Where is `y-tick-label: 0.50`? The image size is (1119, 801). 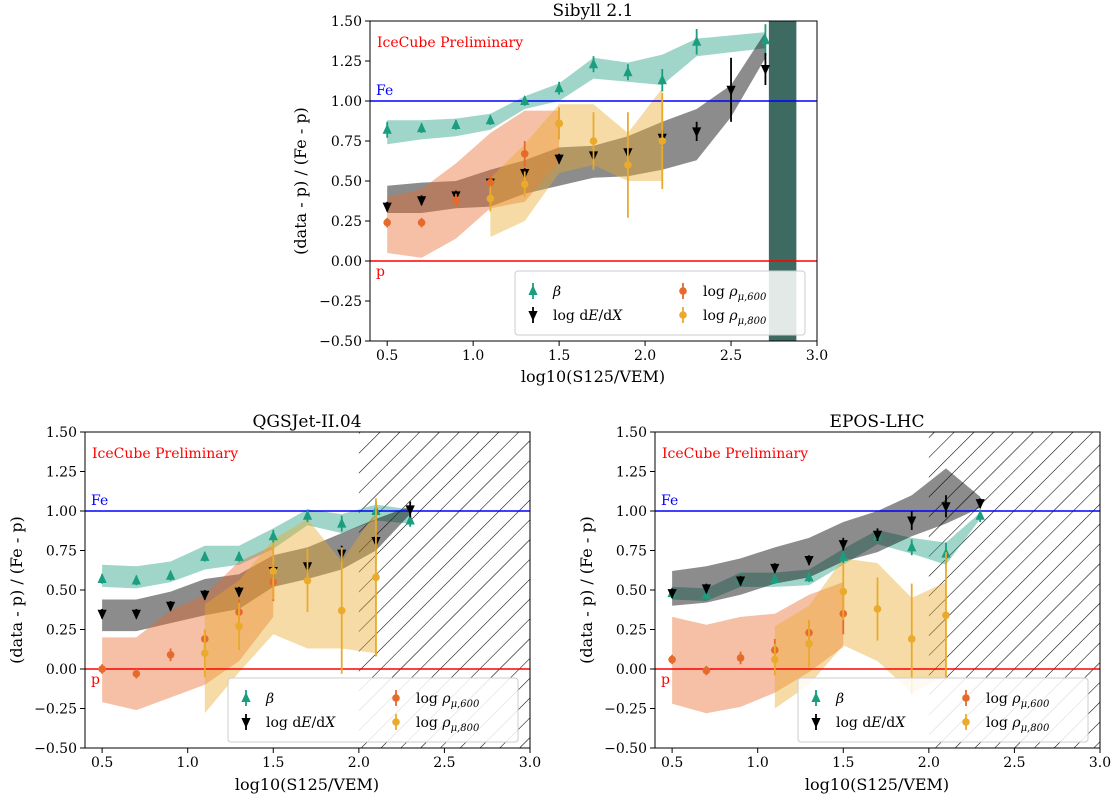 y-tick-label: 0.50 is located at coordinates (61, 591).